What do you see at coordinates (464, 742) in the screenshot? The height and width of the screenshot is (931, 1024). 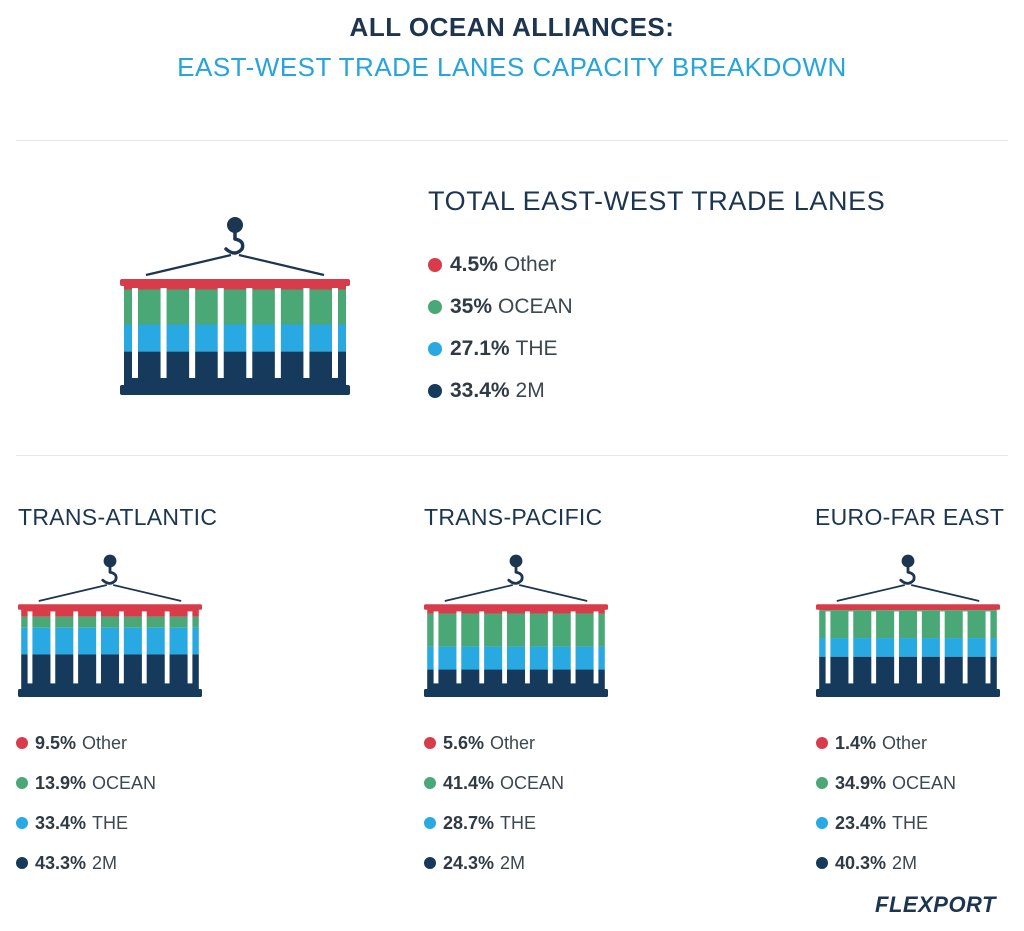 I see `legend-value: 5.6%` at bounding box center [464, 742].